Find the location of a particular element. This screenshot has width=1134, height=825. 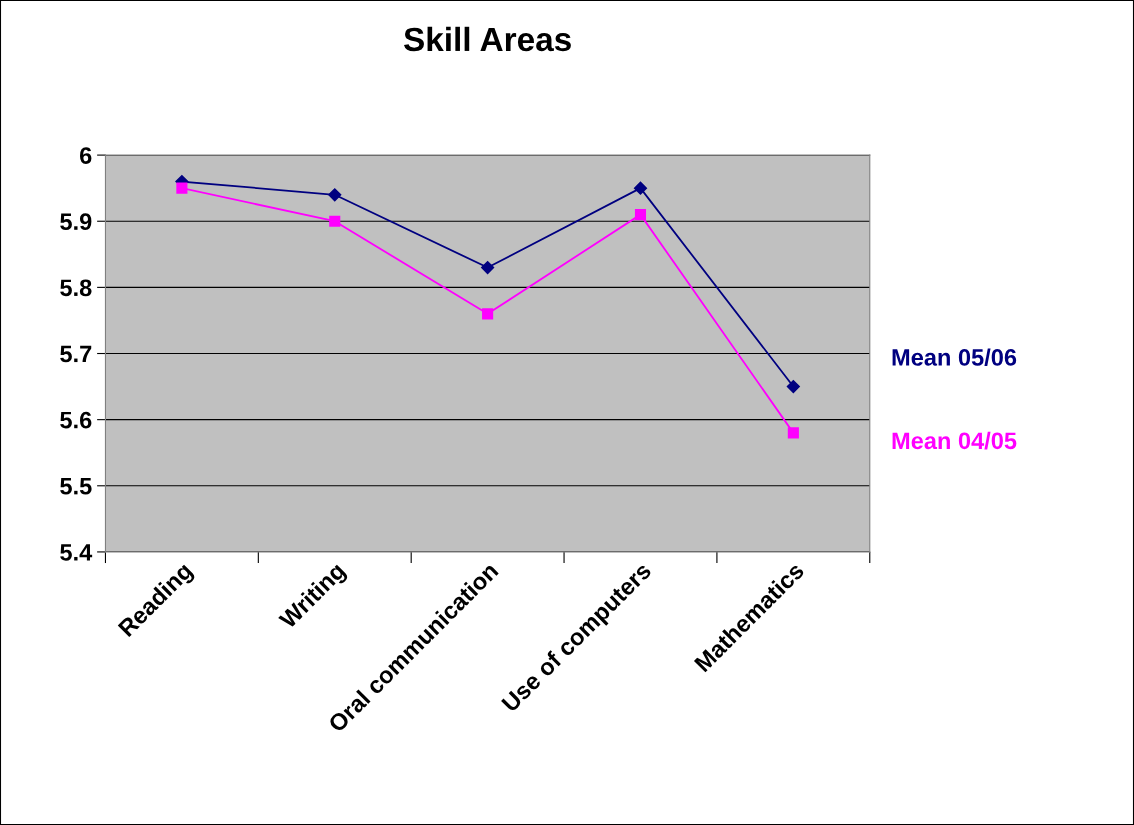

chart-title: Skill Areas is located at coordinates (487, 39).